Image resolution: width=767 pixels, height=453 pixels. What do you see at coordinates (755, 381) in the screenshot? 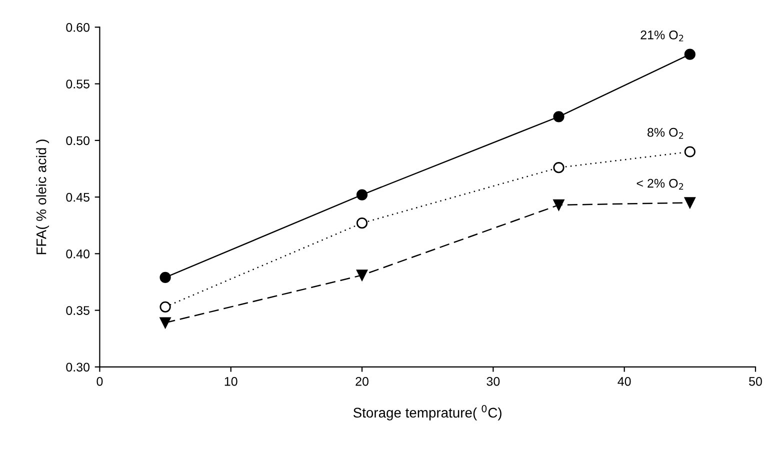
I see `x-tick-label: 50` at bounding box center [755, 381].